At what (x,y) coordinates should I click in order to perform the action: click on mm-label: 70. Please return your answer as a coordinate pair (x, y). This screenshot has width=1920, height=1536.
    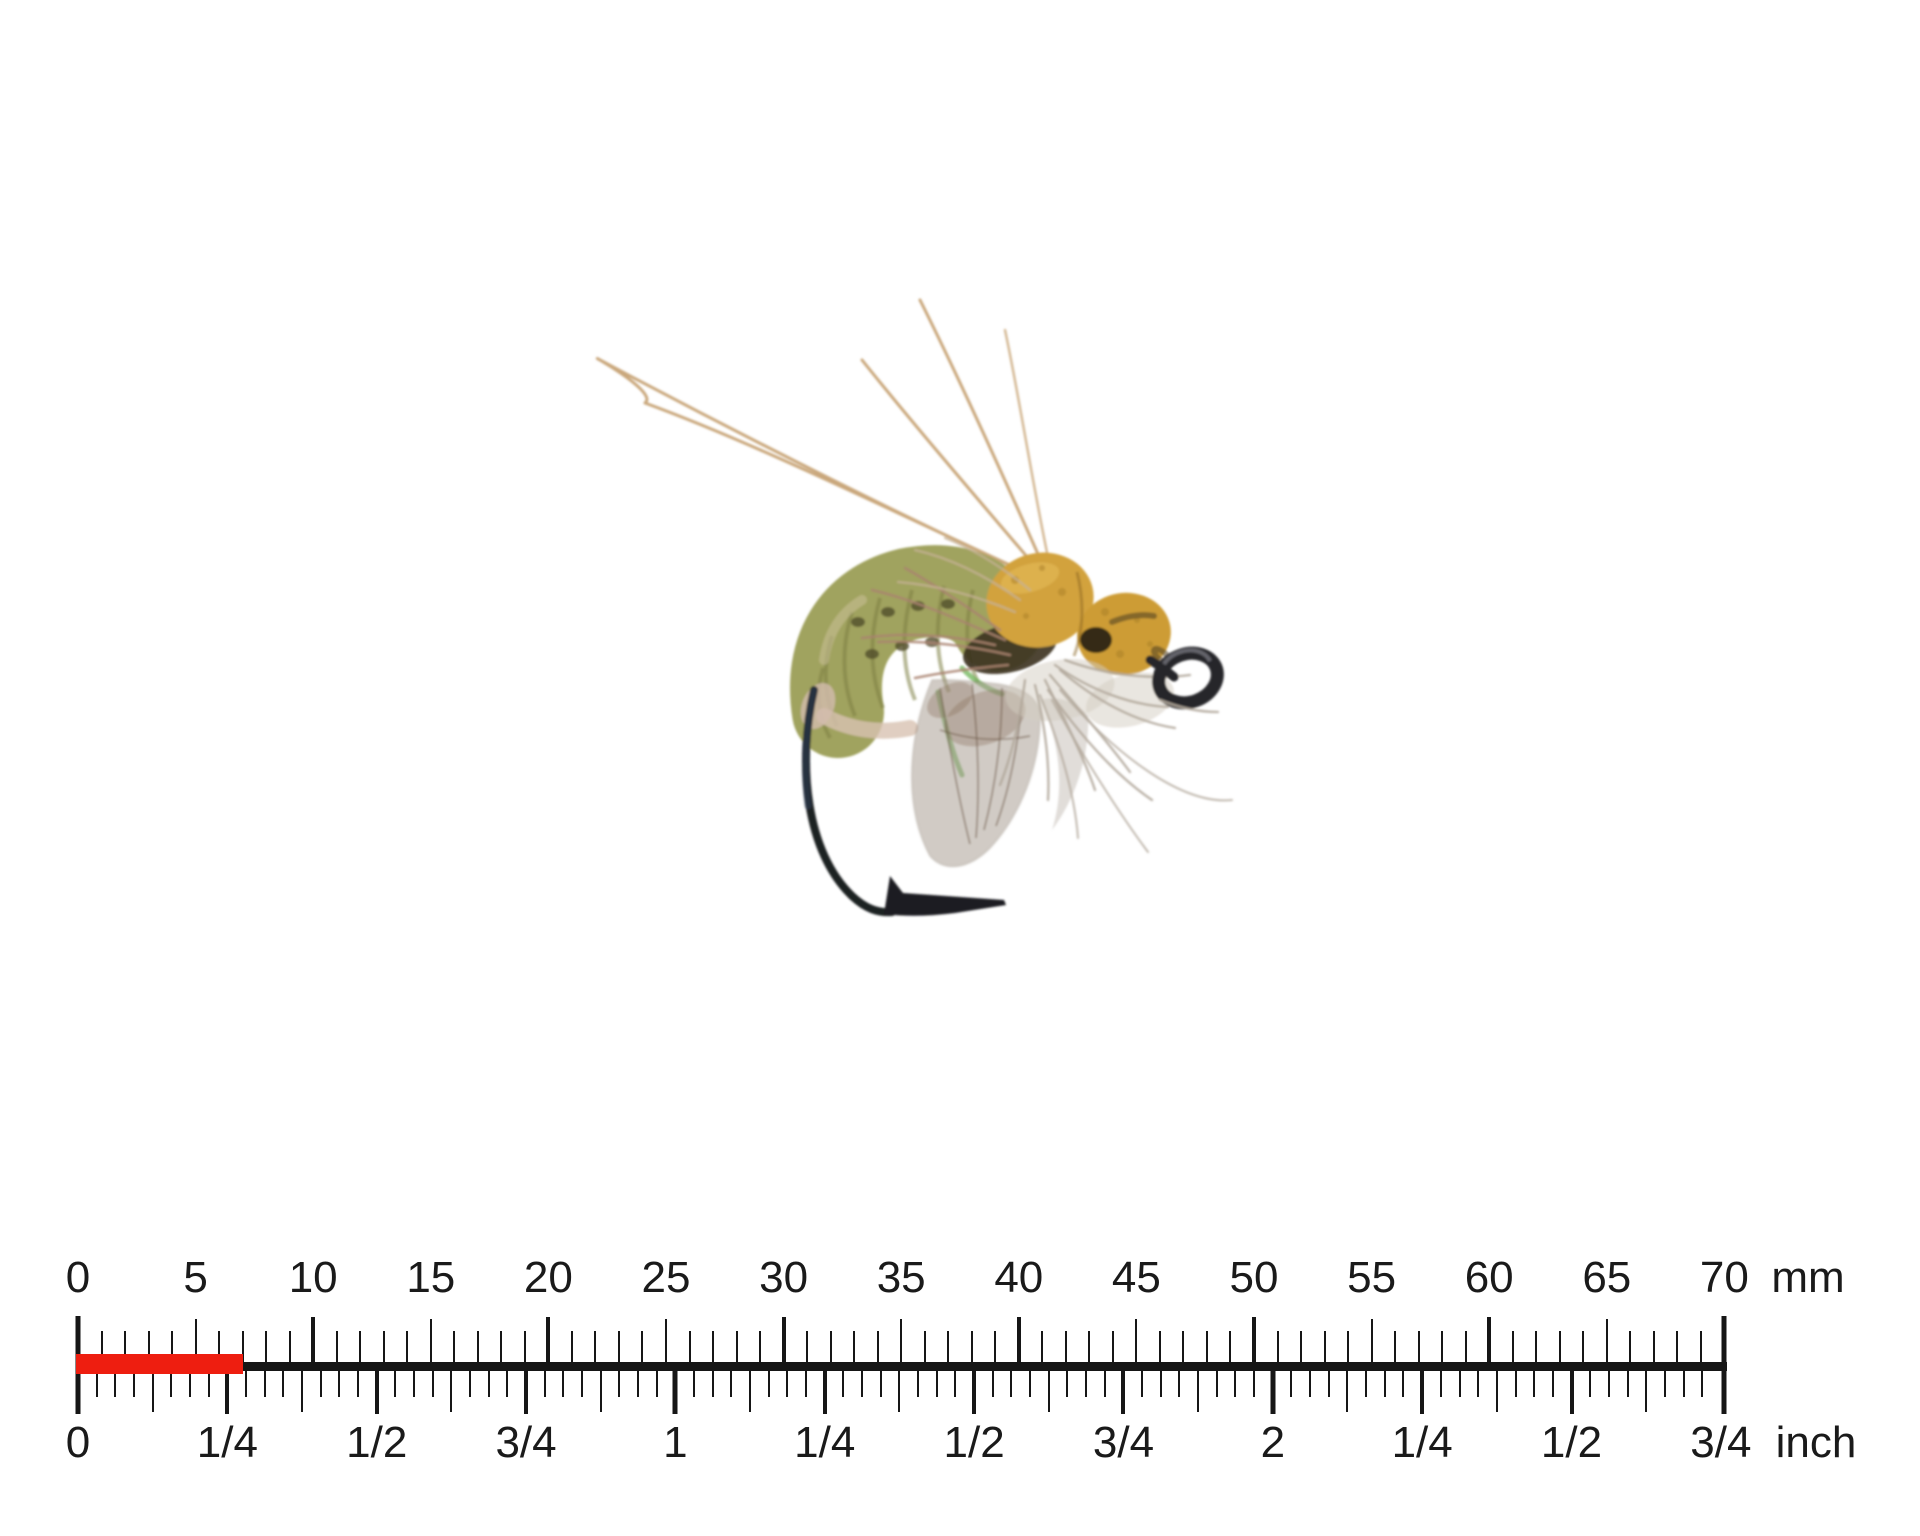
    Looking at the image, I should click on (1724, 1277).